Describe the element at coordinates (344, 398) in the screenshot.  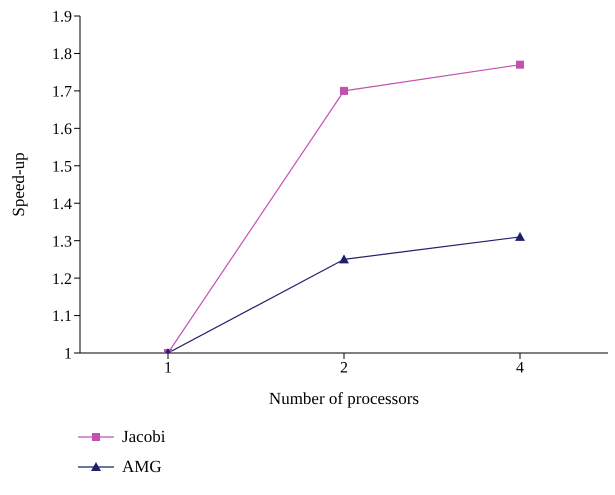
I see `x-axis-title: Number of processors` at that location.